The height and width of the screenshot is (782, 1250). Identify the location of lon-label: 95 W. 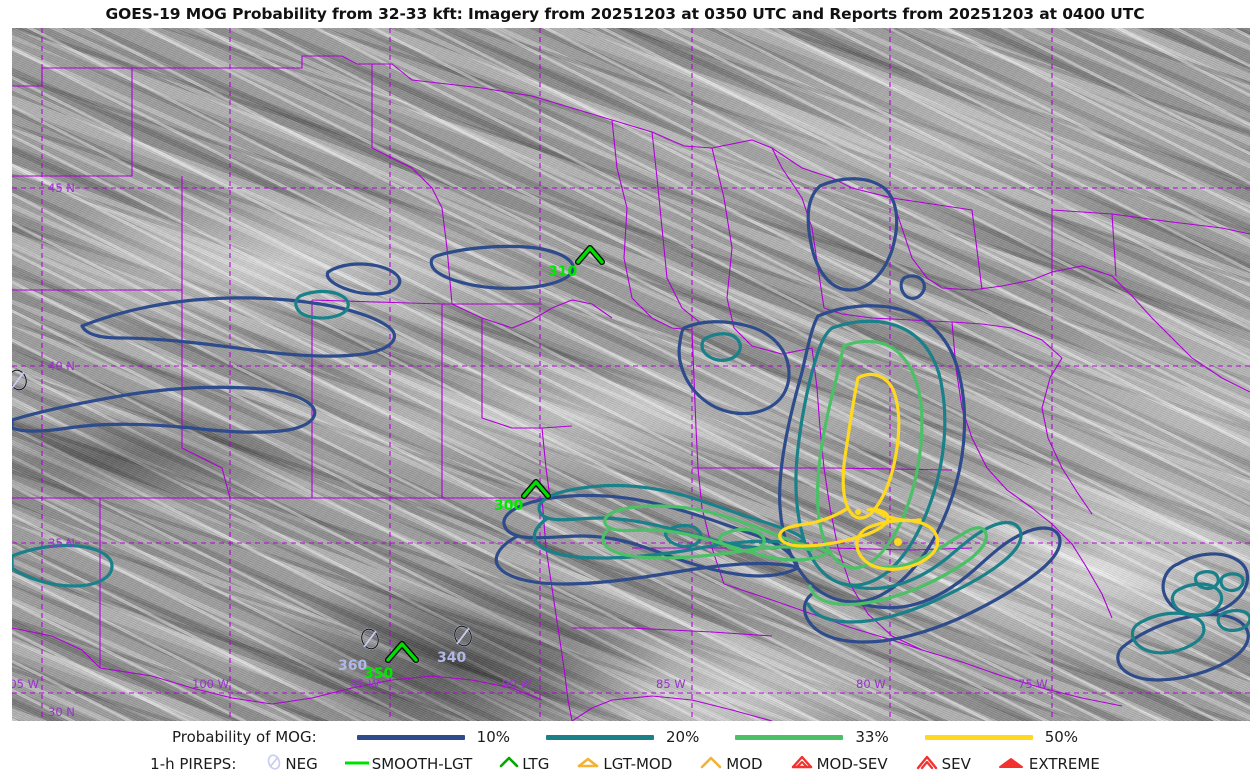
(365, 684).